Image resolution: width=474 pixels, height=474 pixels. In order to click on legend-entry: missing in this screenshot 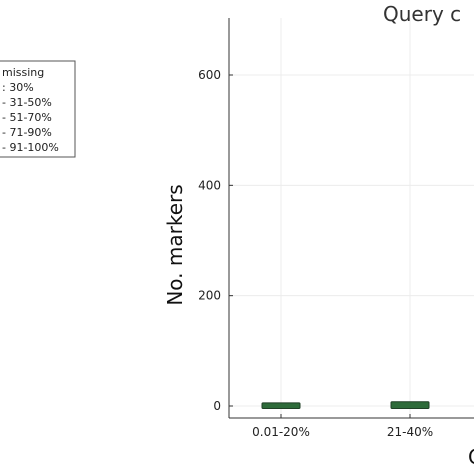, I will do `click(23, 72)`.